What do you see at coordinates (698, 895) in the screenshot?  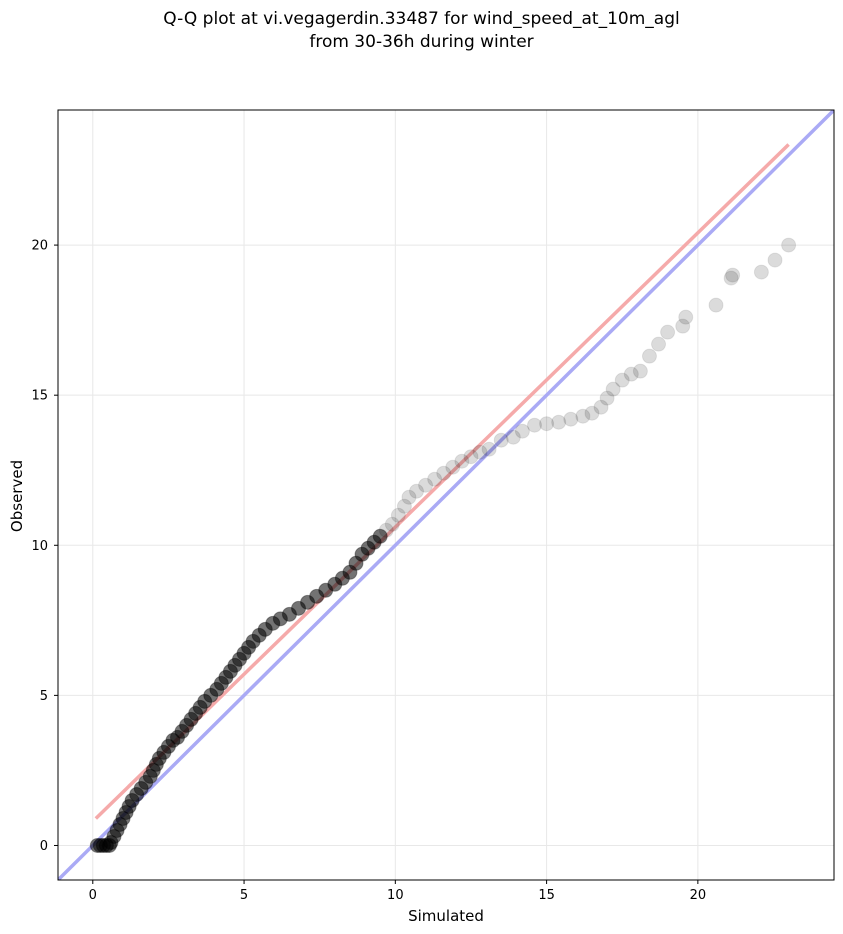 I see `x-tick-label: 20` at bounding box center [698, 895].